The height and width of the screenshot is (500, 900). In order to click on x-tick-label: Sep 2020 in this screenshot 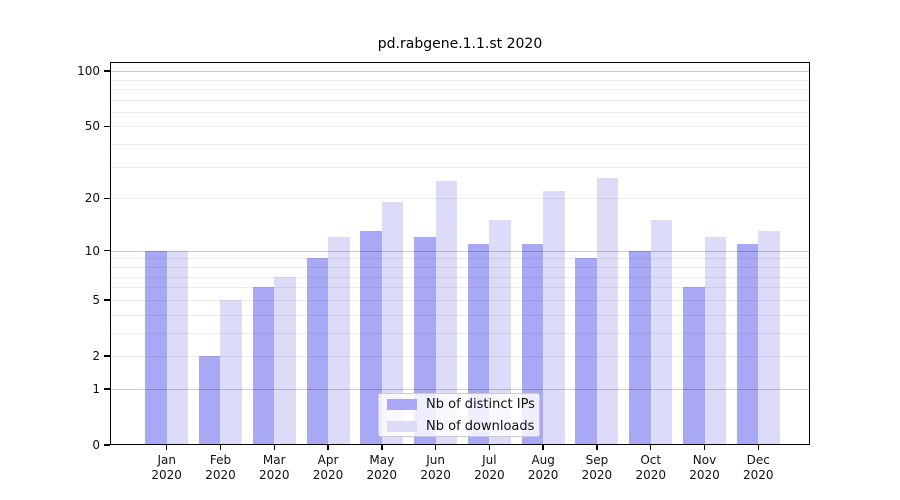, I will do `click(597, 467)`.